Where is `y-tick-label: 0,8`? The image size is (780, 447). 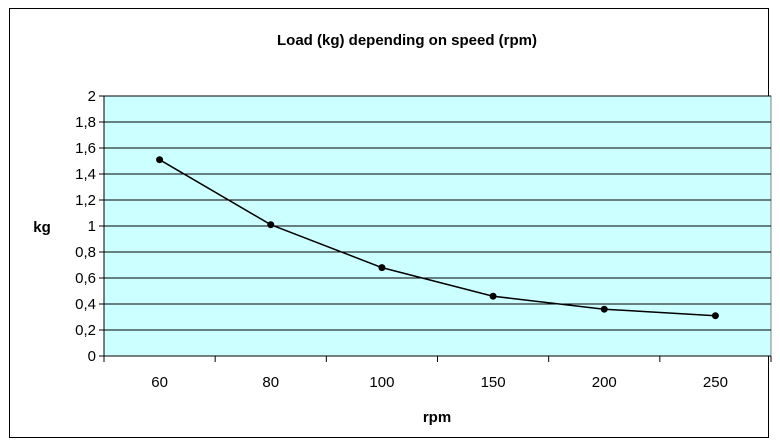 y-tick-label: 0,8 is located at coordinates (85, 252).